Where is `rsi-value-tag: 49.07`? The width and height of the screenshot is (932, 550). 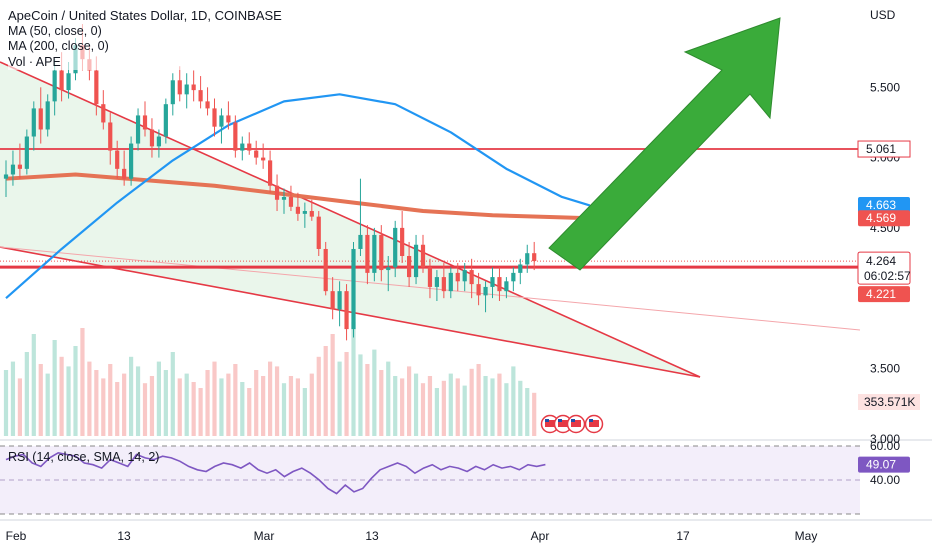
rsi-value-tag: 49.07 is located at coordinates (884, 464).